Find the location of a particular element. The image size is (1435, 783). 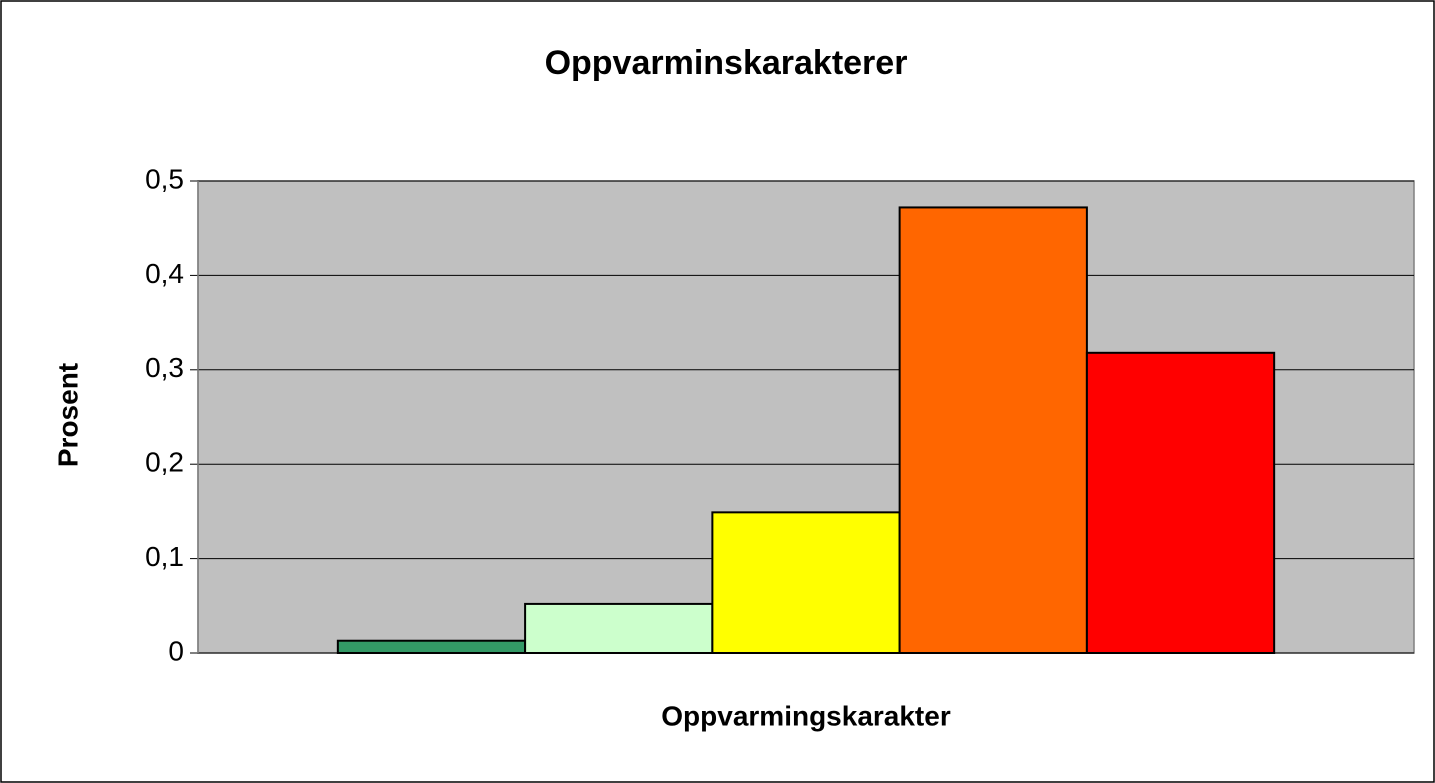

y-tick-label: 0,4 is located at coordinates (164, 273).